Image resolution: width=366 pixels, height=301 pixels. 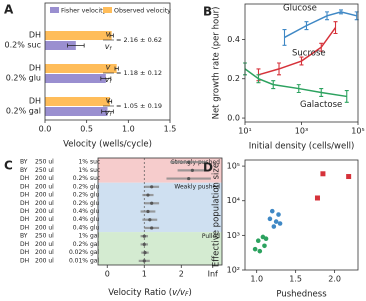 I want to click on y-tick-label: 10⁴, so click(x=233, y=200).